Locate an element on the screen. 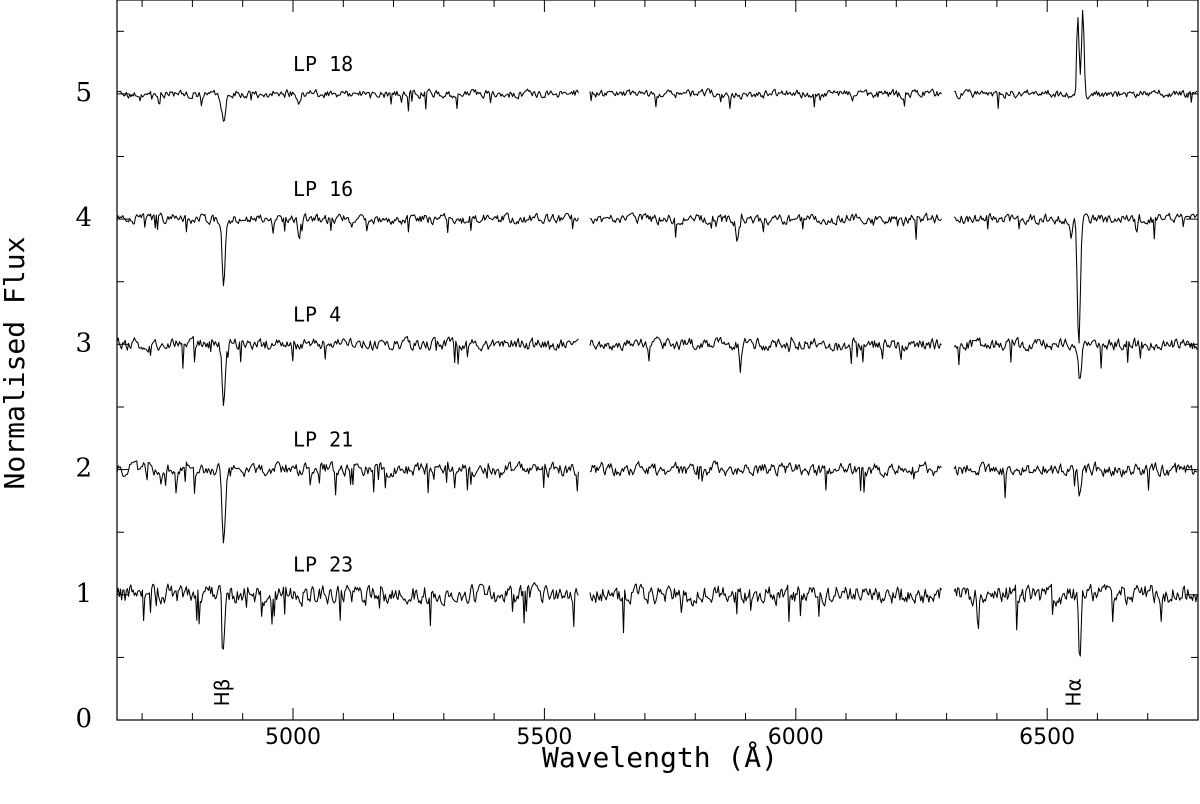 This screenshot has height=804, width=1200. series-label-1: LP 18 is located at coordinates (323, 64).